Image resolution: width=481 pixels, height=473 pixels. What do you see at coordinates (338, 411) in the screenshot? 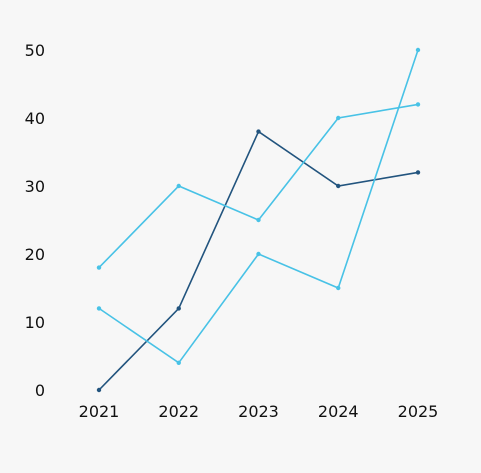
I see `x-tick-label: 2024` at bounding box center [338, 411].